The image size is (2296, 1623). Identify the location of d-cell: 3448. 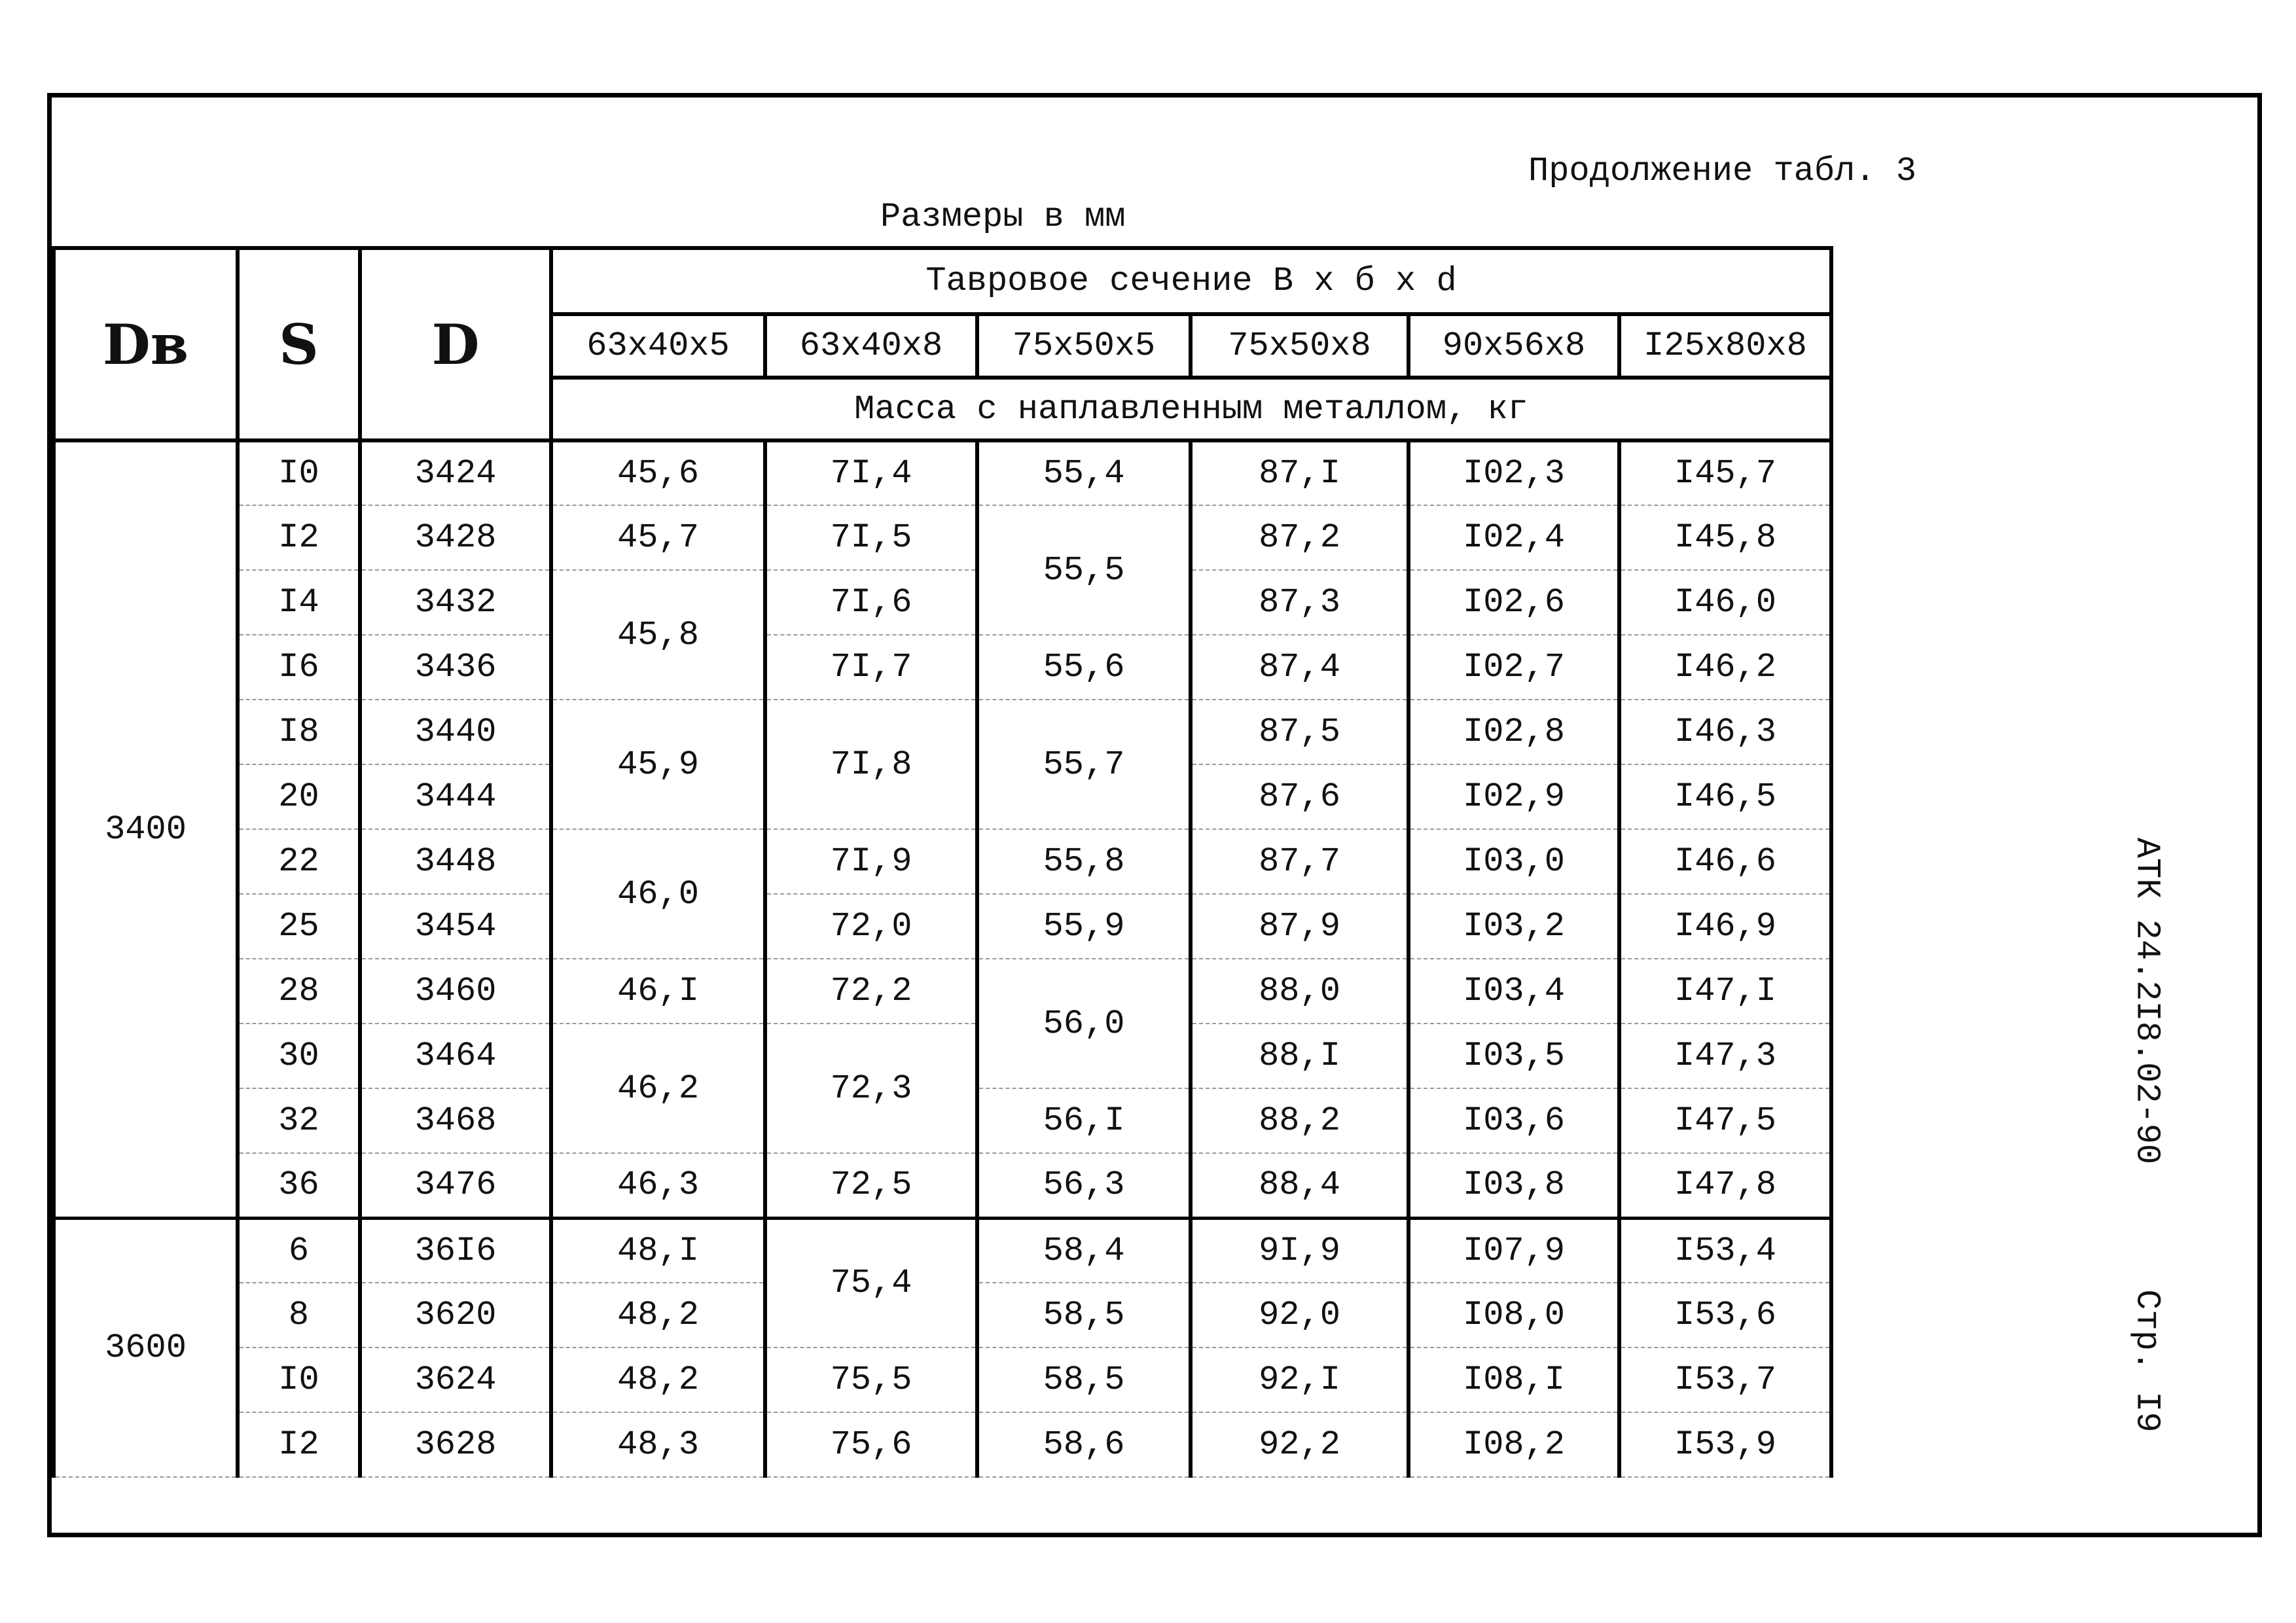
(455, 862).